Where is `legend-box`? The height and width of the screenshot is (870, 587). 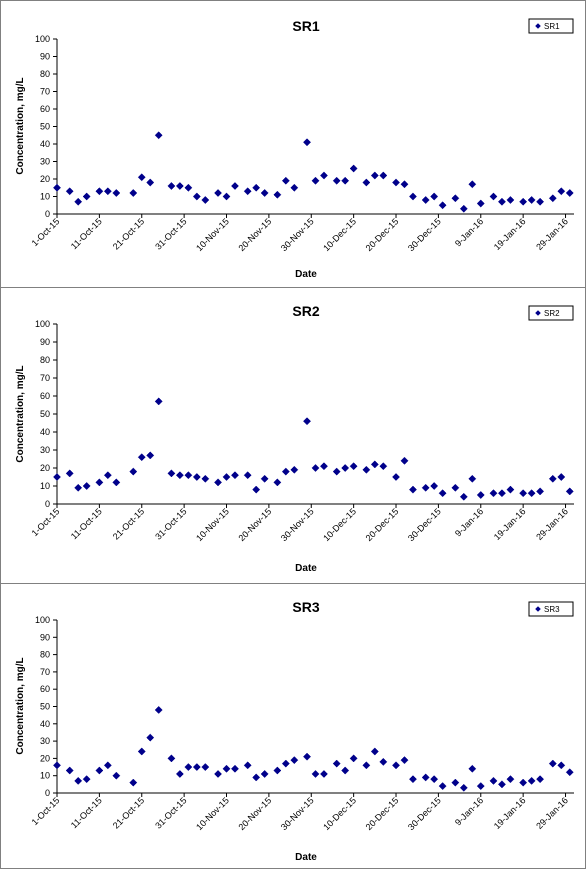 legend-box is located at coordinates (551, 26).